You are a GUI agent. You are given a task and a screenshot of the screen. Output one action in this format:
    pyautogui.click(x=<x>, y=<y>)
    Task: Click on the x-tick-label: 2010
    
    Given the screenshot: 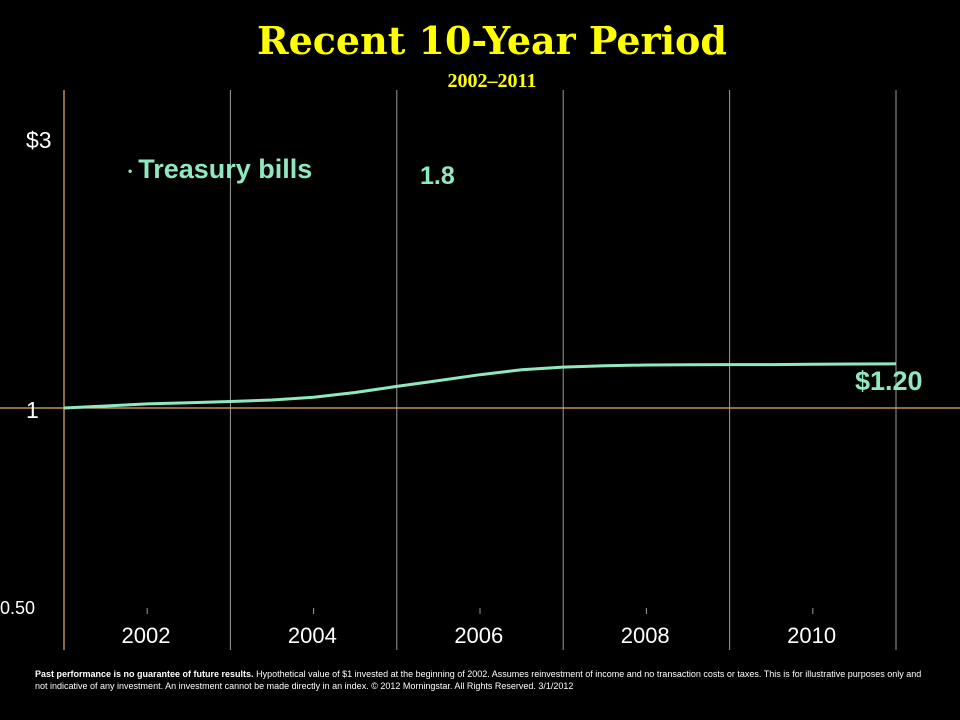 What is the action you would take?
    pyautogui.click(x=811, y=635)
    